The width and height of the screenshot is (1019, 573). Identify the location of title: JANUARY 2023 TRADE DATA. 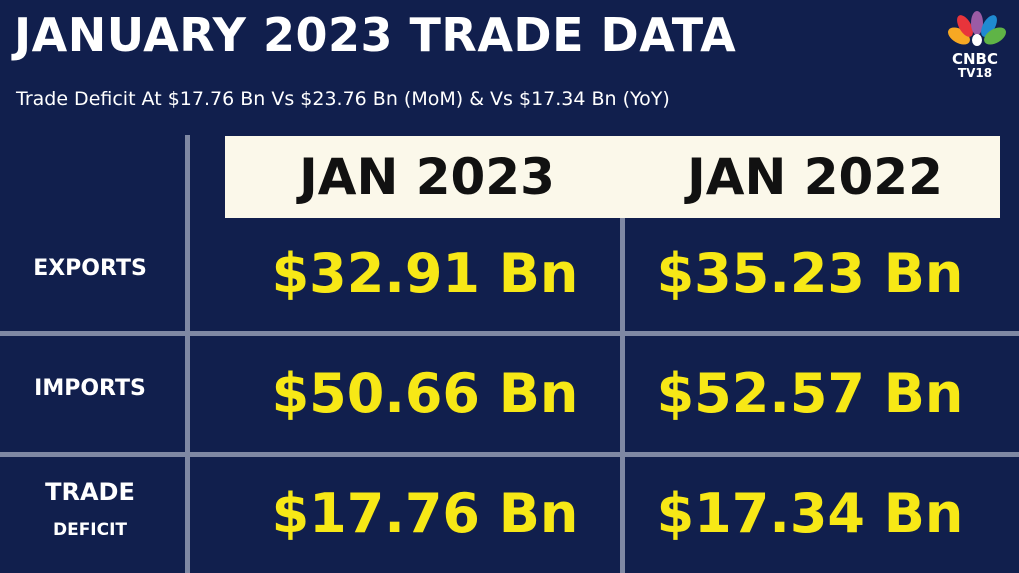
(375, 35).